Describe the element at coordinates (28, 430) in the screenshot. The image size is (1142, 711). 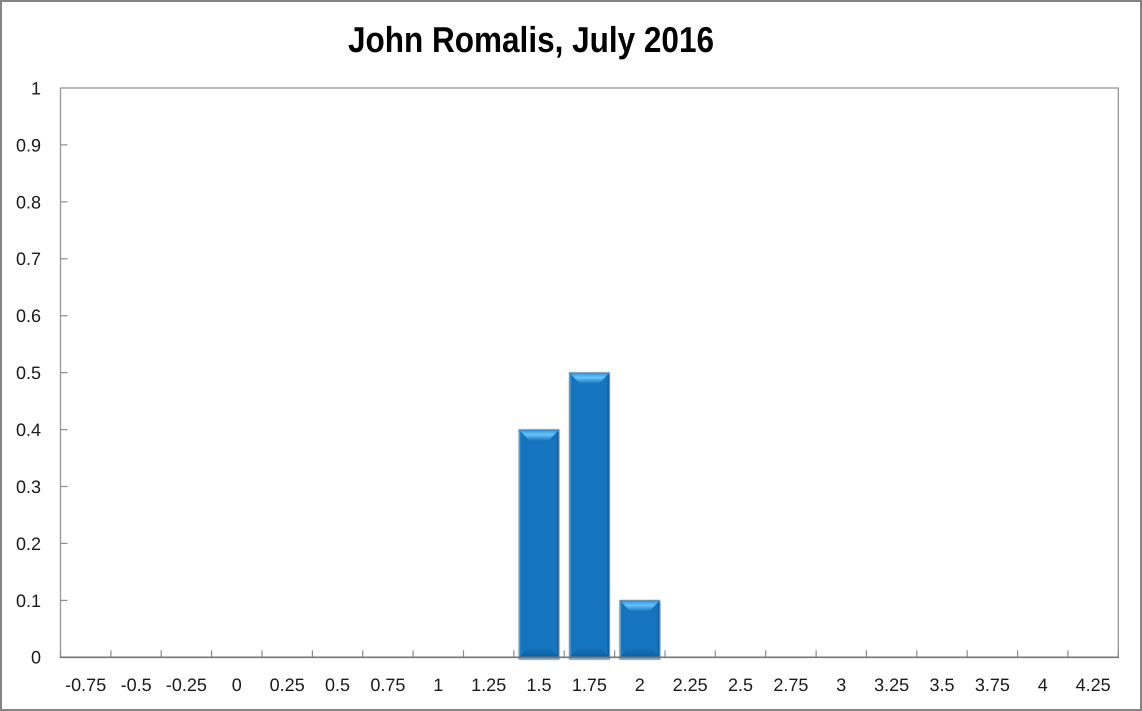
I see `svg-text: 0.4` at that location.